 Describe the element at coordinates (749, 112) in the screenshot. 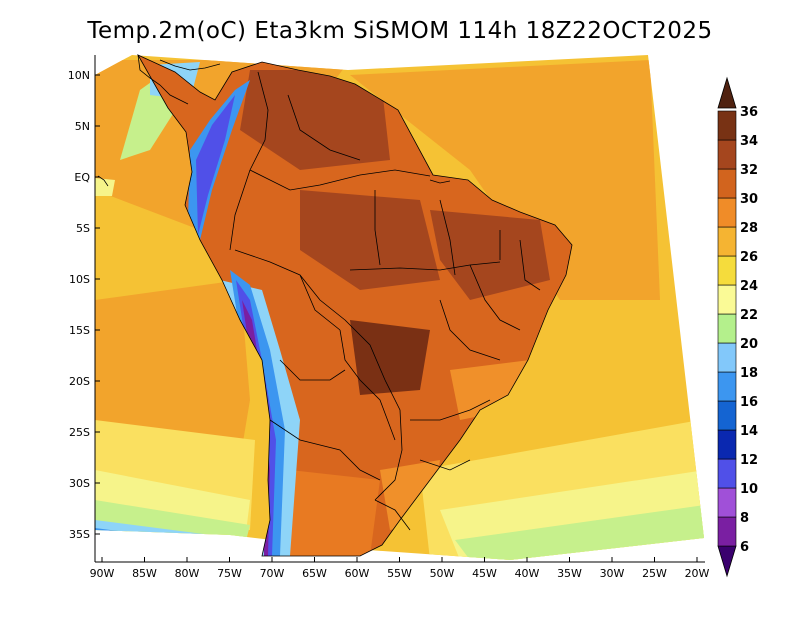

I see `colorbar-label: 36` at that location.